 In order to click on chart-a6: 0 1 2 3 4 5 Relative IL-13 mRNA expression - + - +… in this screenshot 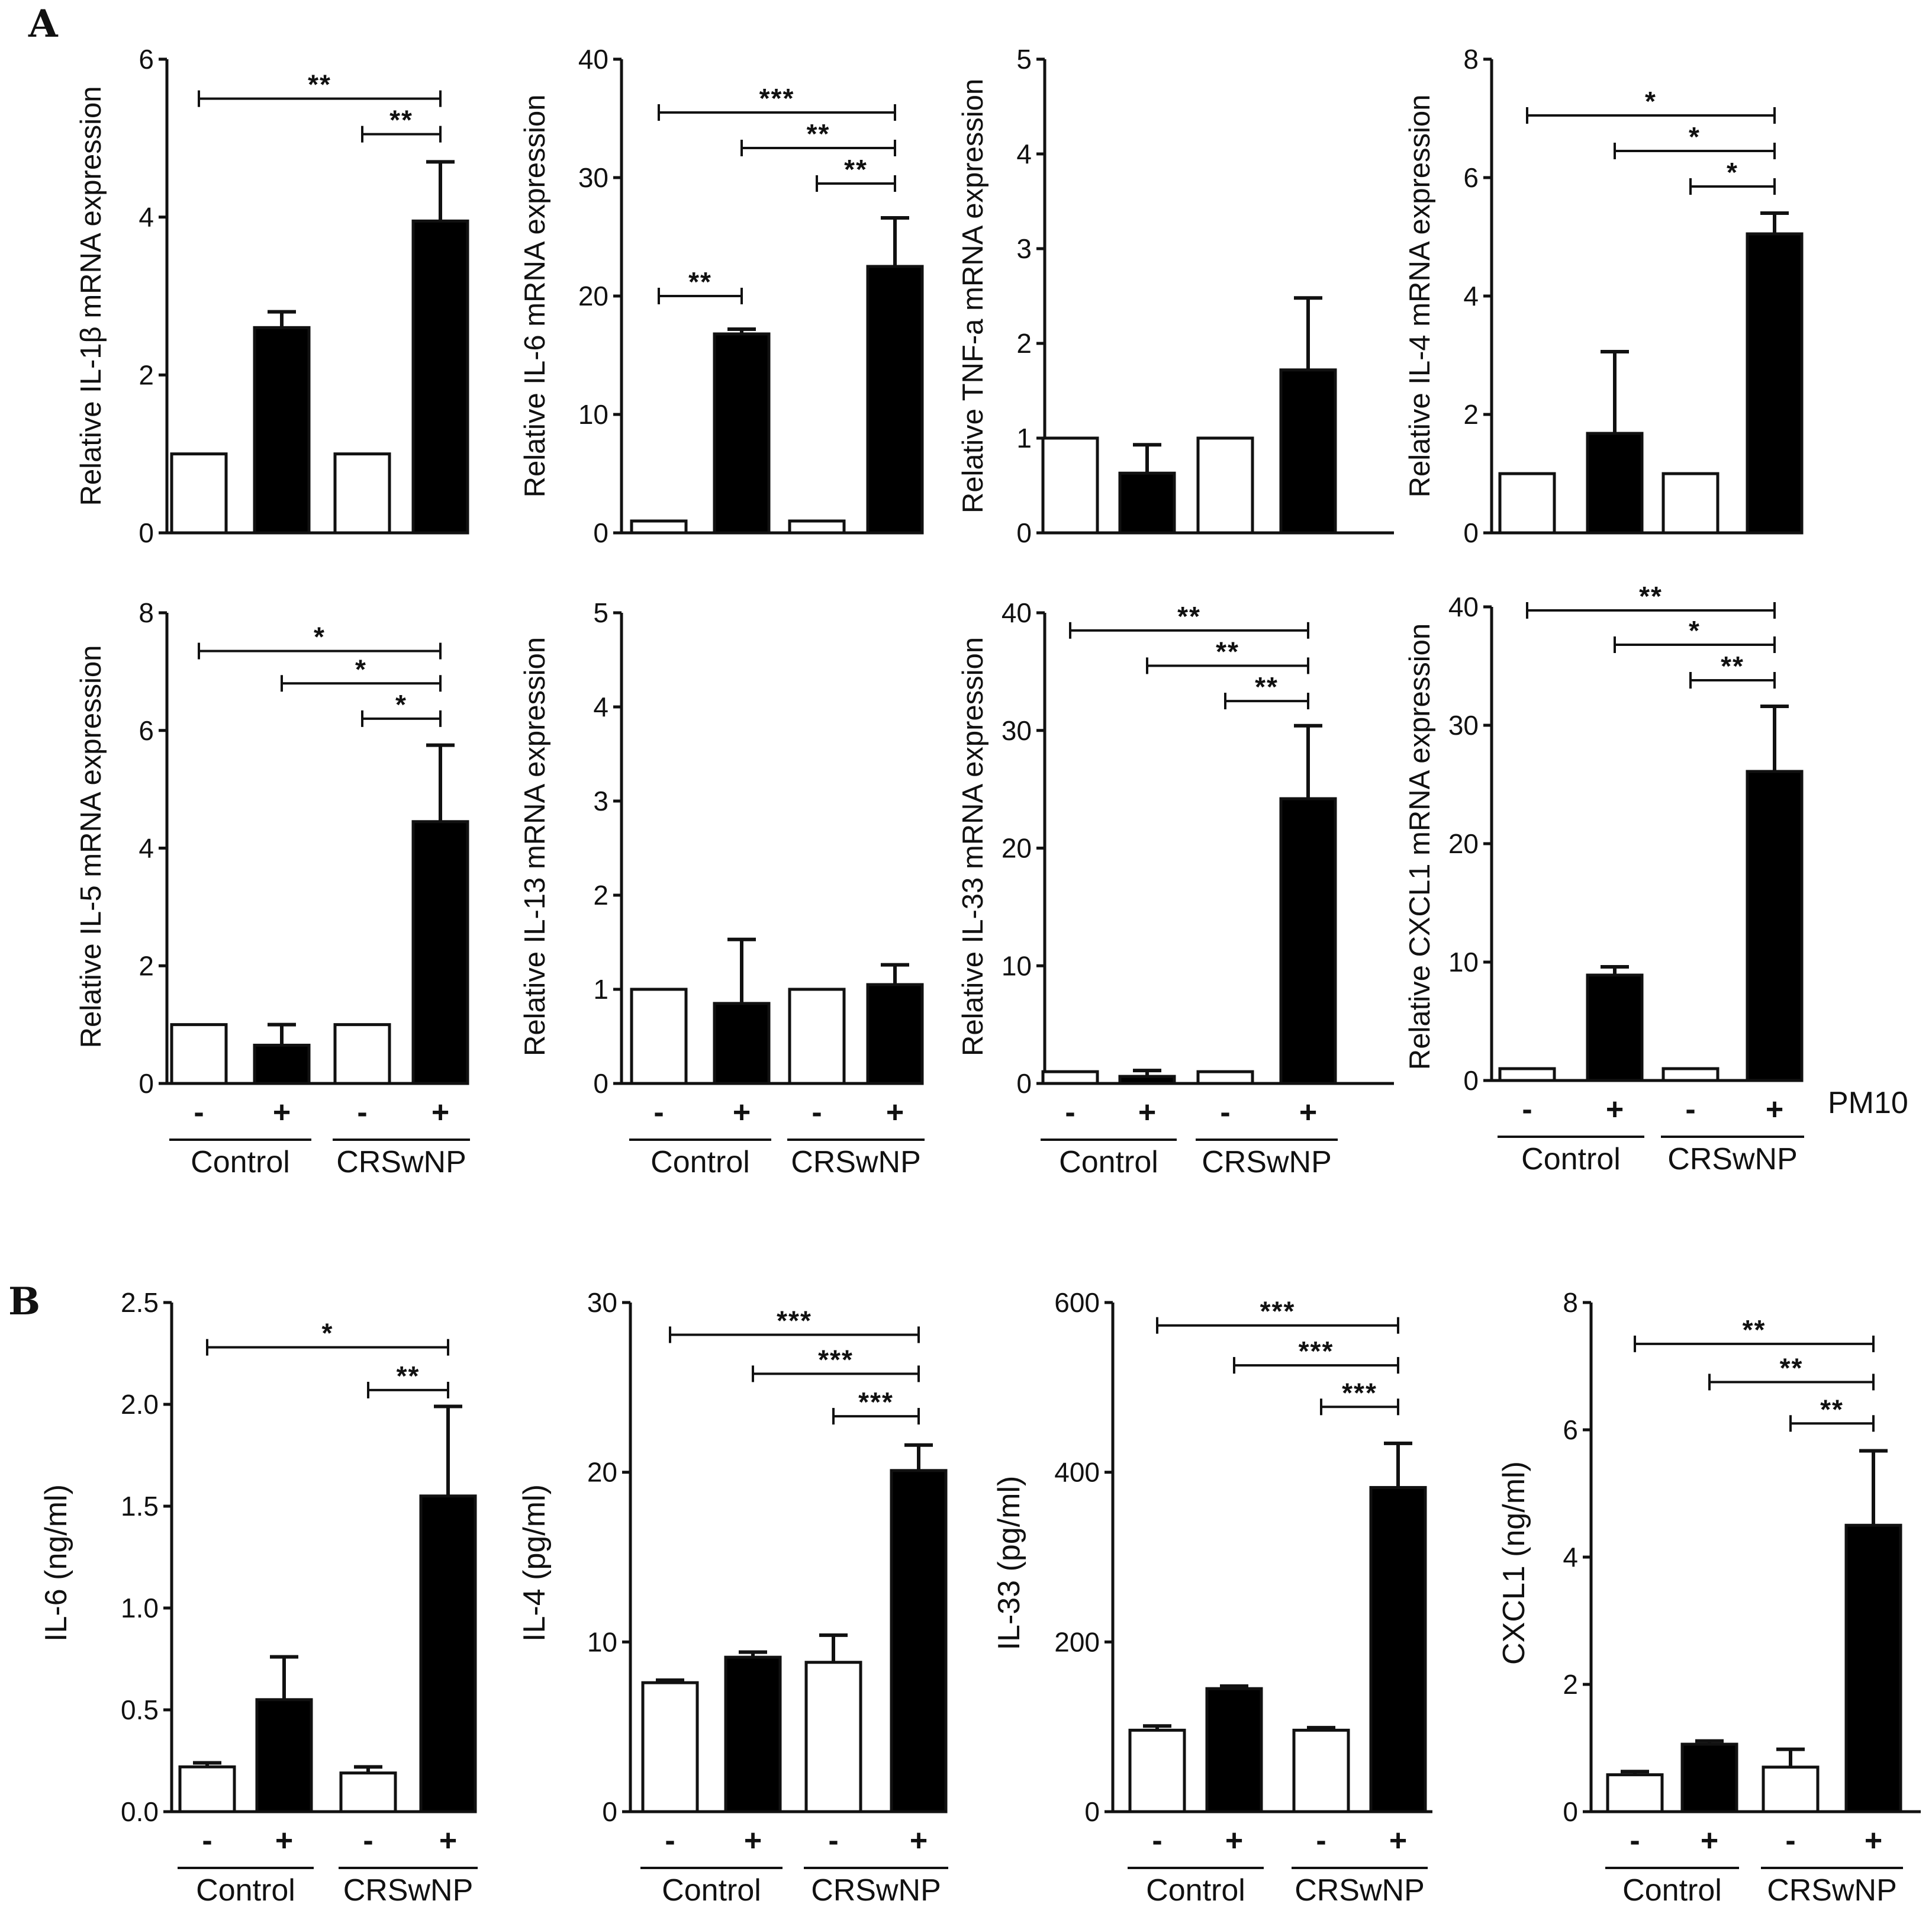, I will do `click(722, 888)`.